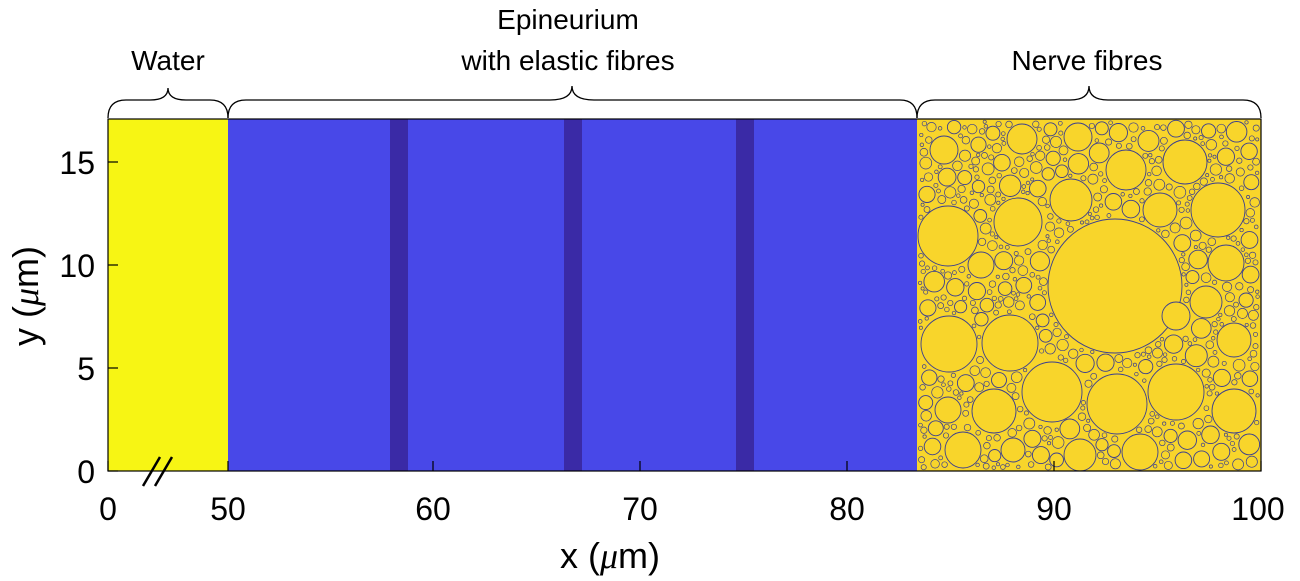 The image size is (1300, 581). Describe the element at coordinates (77, 266) in the screenshot. I see `y-tick-label: 10` at that location.